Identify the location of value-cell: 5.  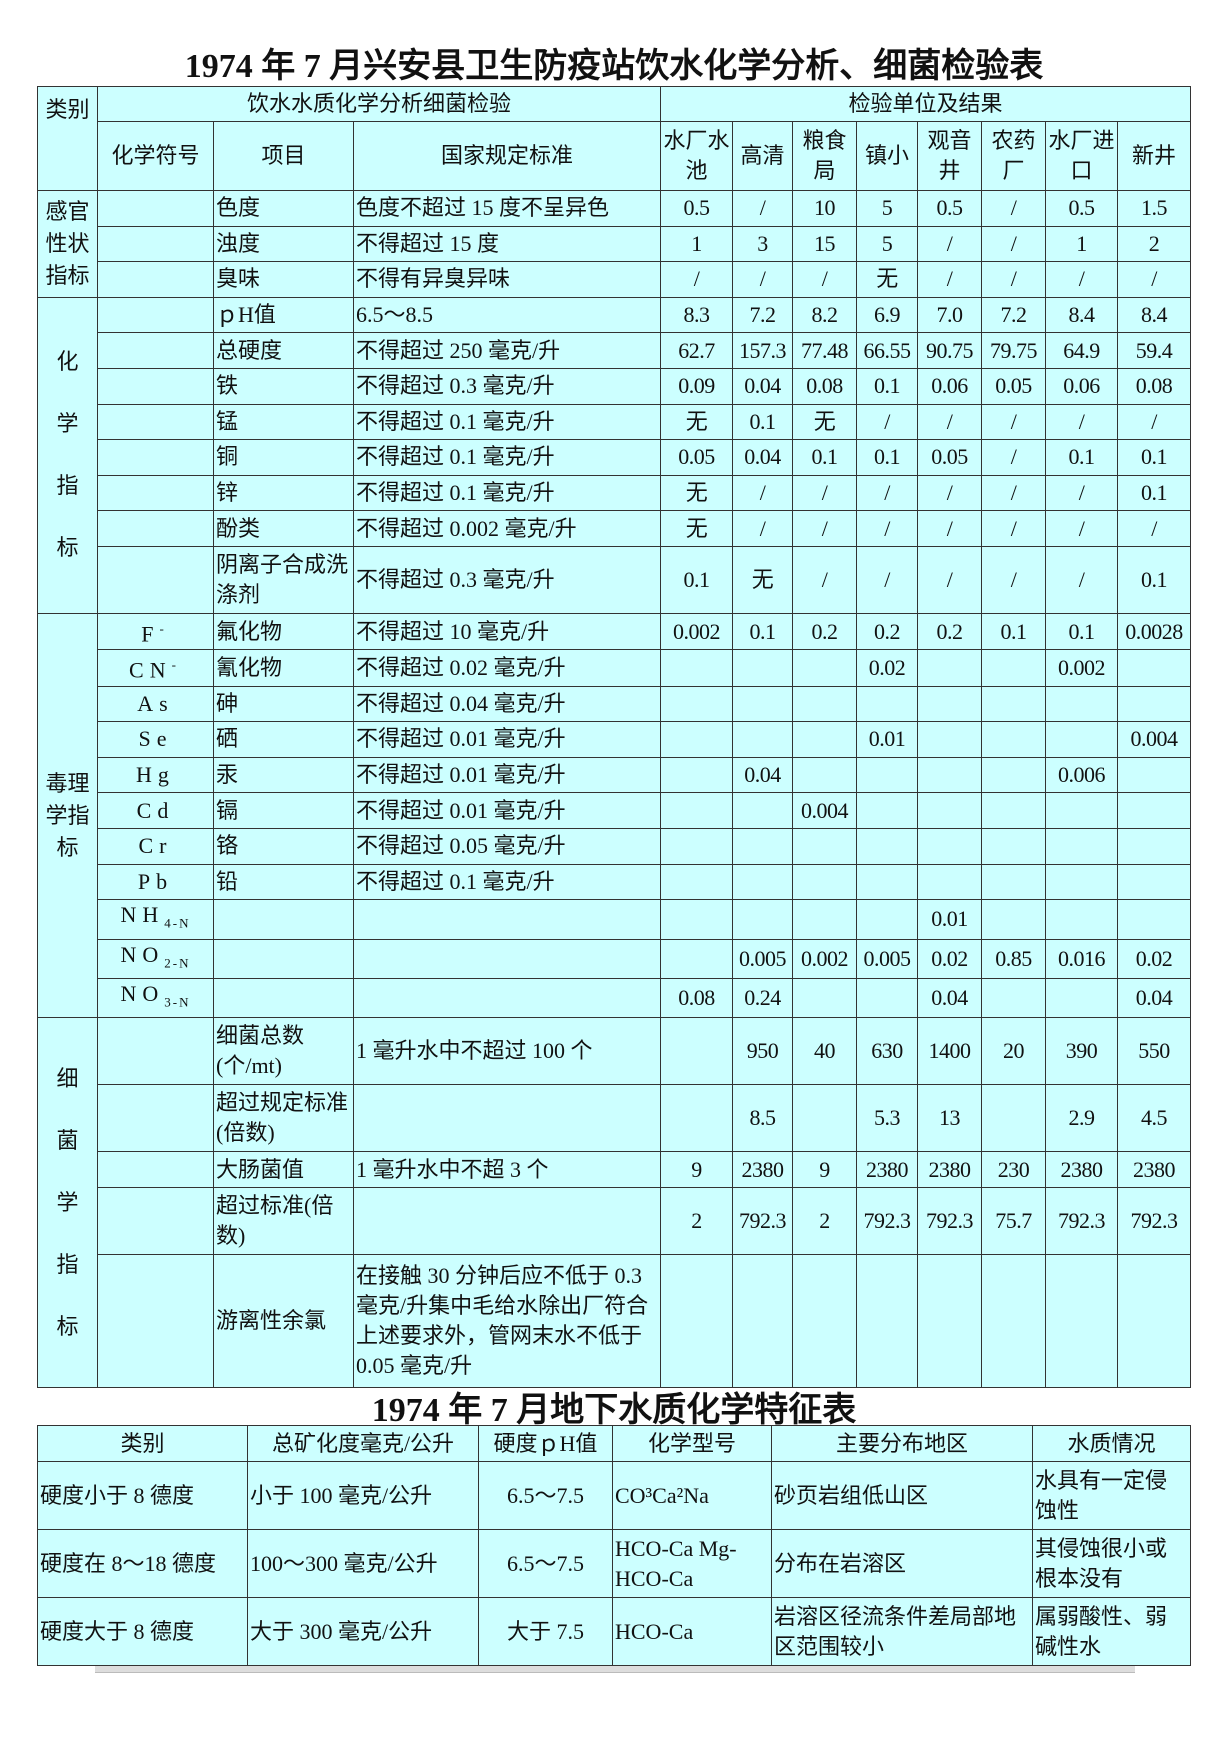
(887, 244).